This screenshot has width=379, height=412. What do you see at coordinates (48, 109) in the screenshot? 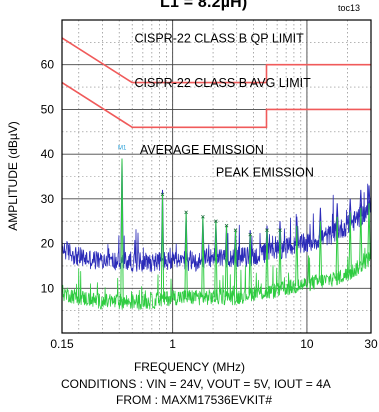
I see `y-tick-label: 50` at bounding box center [48, 109].